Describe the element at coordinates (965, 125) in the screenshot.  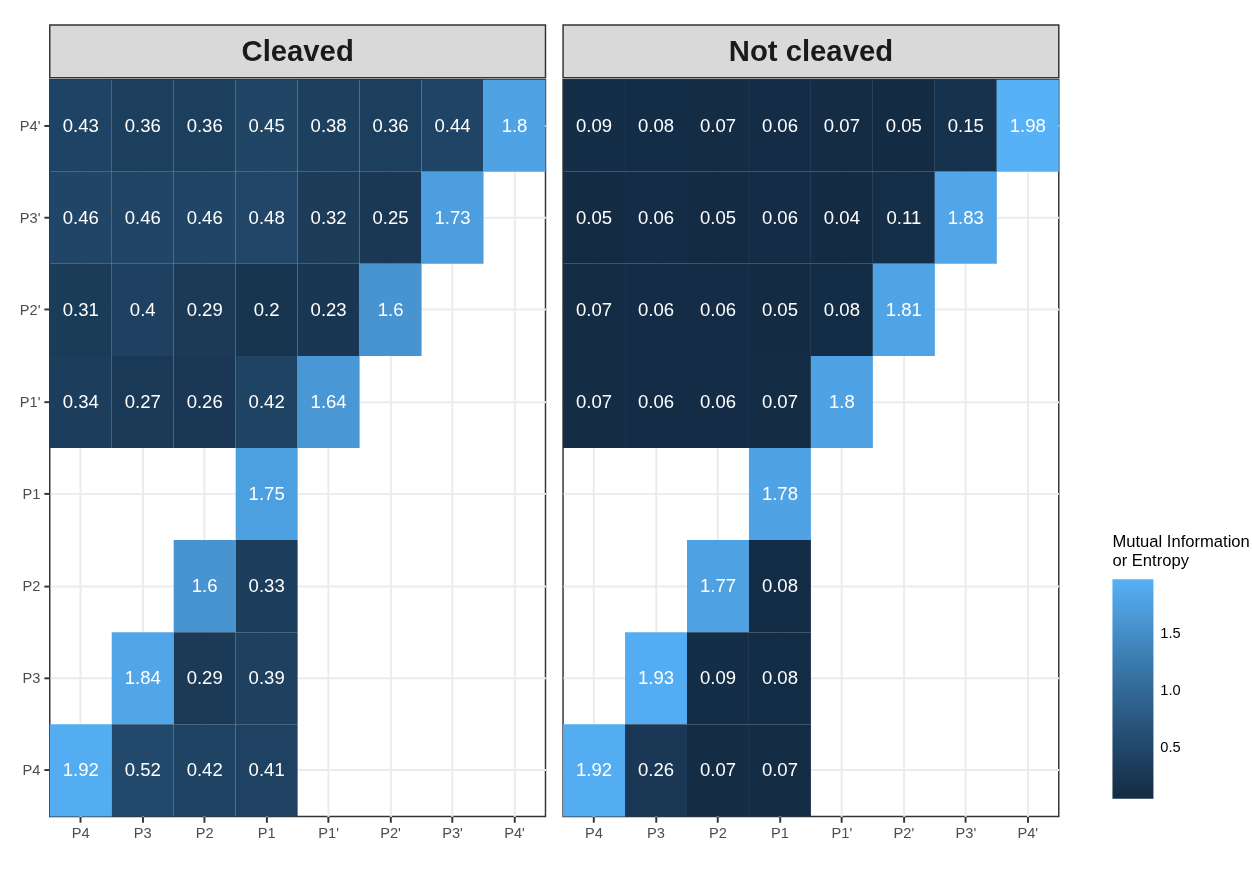
I see `data-label: 0.15` at that location.